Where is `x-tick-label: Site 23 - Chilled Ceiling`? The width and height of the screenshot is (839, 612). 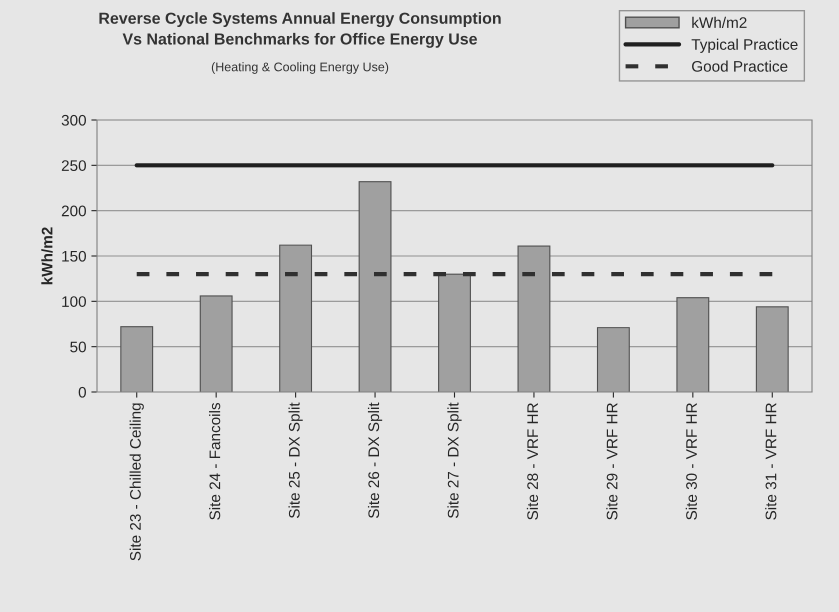
x-tick-label: Site 23 - Chilled Ceiling is located at coordinates (137, 482).